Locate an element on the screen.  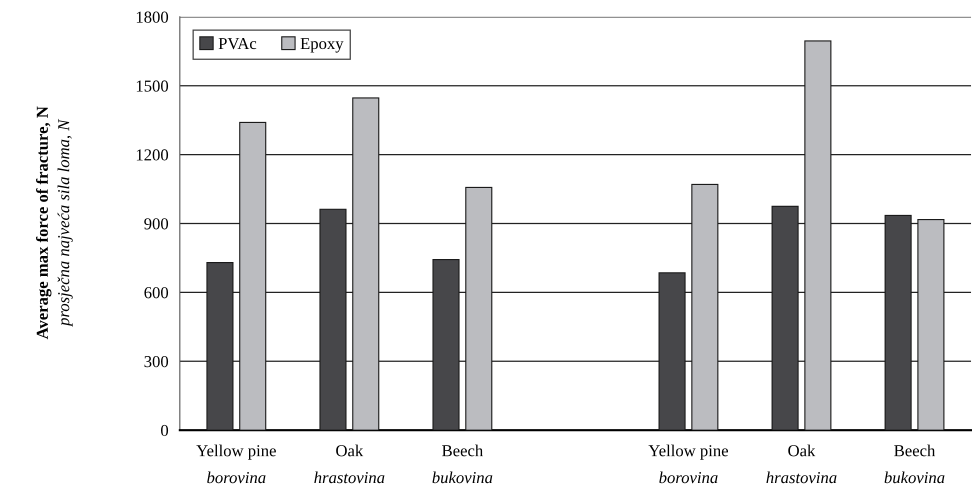
legend-label: PVAc is located at coordinates (237, 44).